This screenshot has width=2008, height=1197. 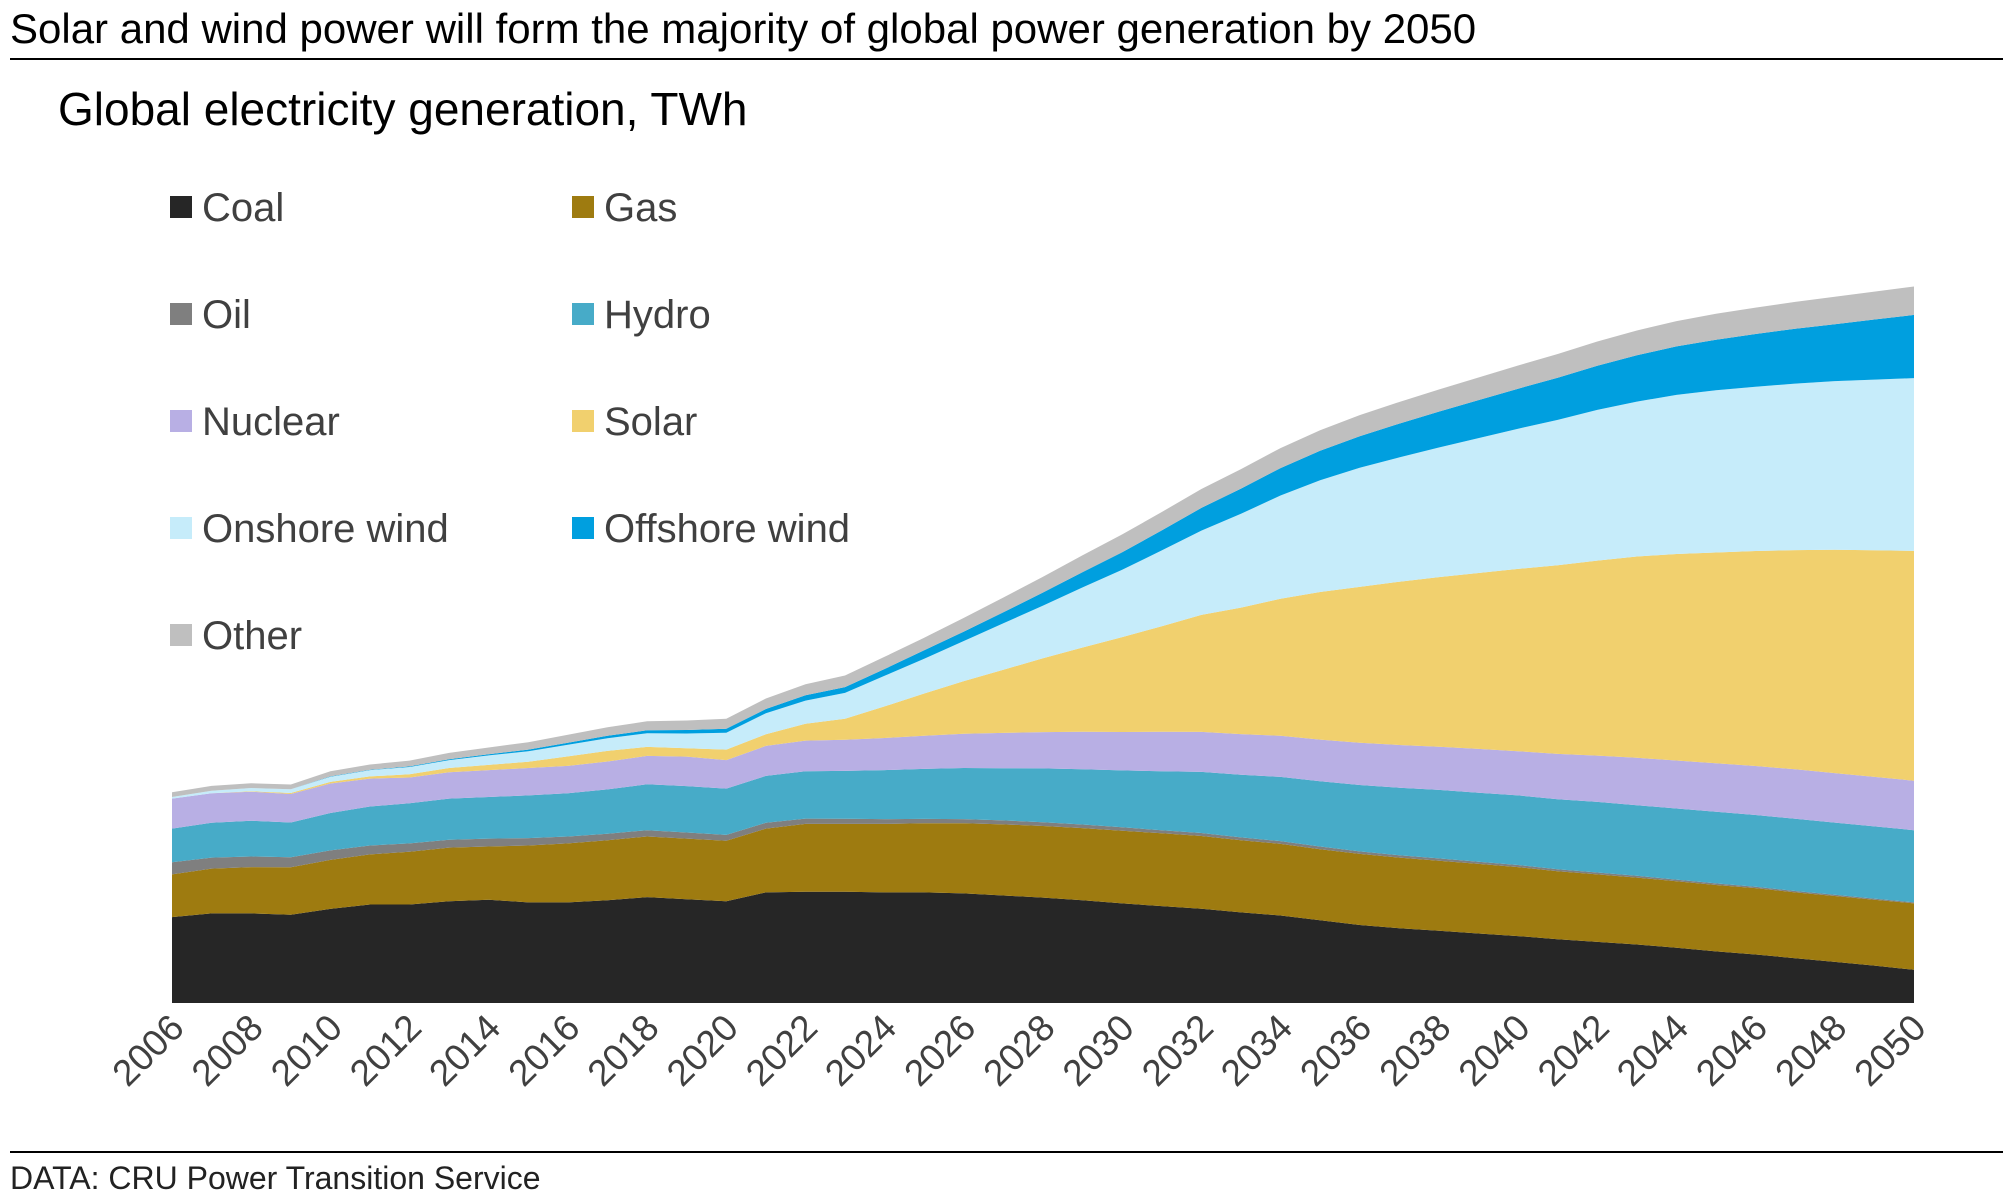 I want to click on x-tick-label: 2012, so click(x=385, y=1050).